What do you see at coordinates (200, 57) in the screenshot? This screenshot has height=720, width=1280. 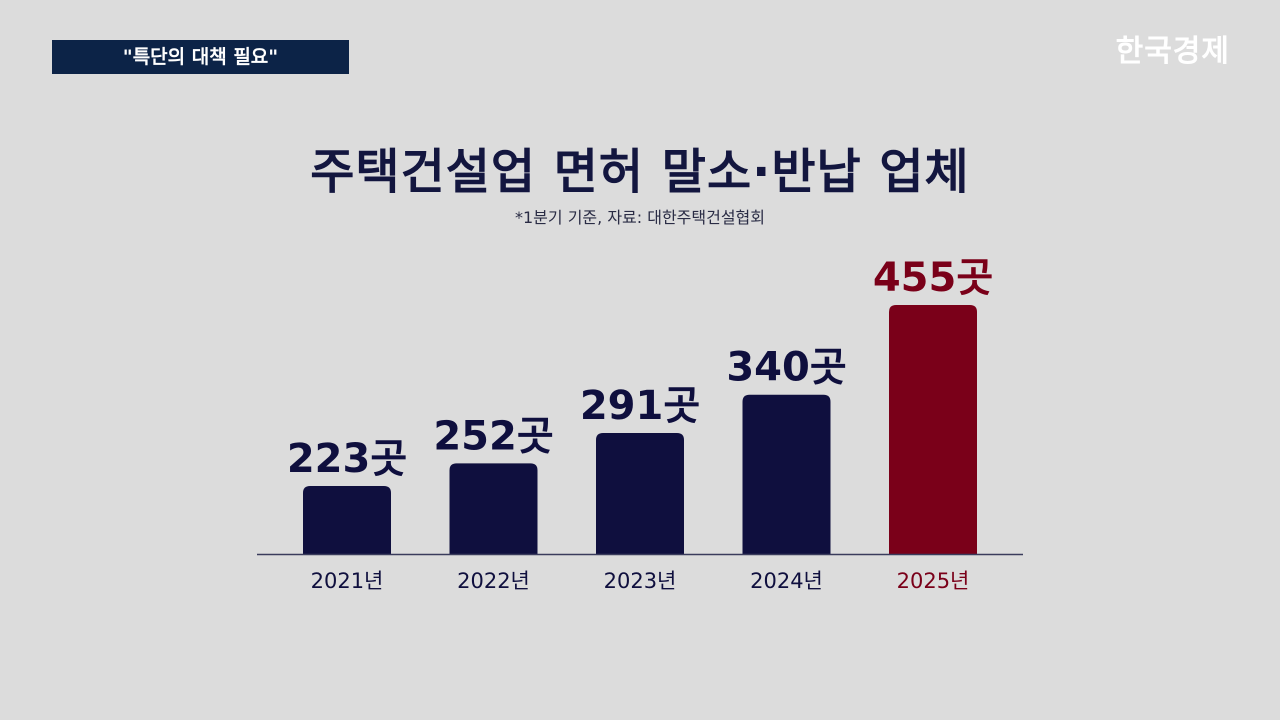 I see `headline-tag: "특단의 대책 필요"` at bounding box center [200, 57].